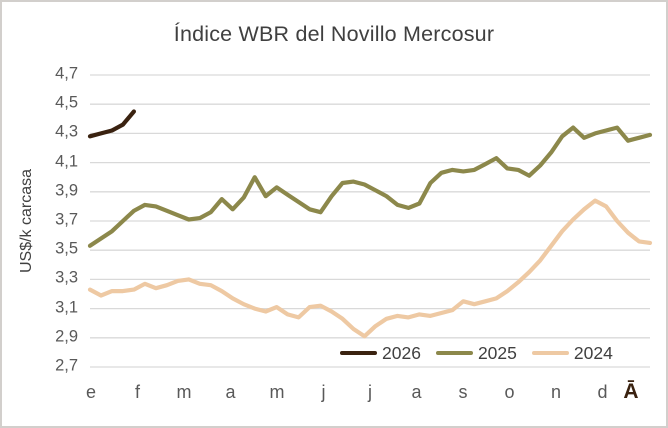 Image resolution: width=668 pixels, height=428 pixels. What do you see at coordinates (66, 131) in the screenshot?
I see `y-tick-label: 4,3` at bounding box center [66, 131].